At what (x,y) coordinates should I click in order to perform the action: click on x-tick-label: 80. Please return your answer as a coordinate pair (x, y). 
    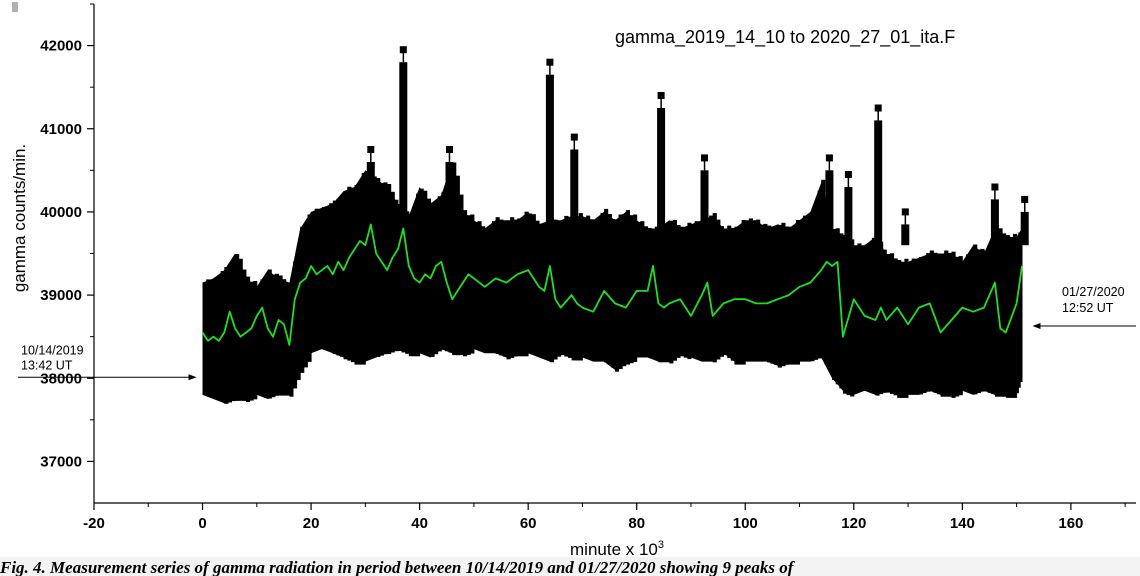
    Looking at the image, I should click on (636, 523).